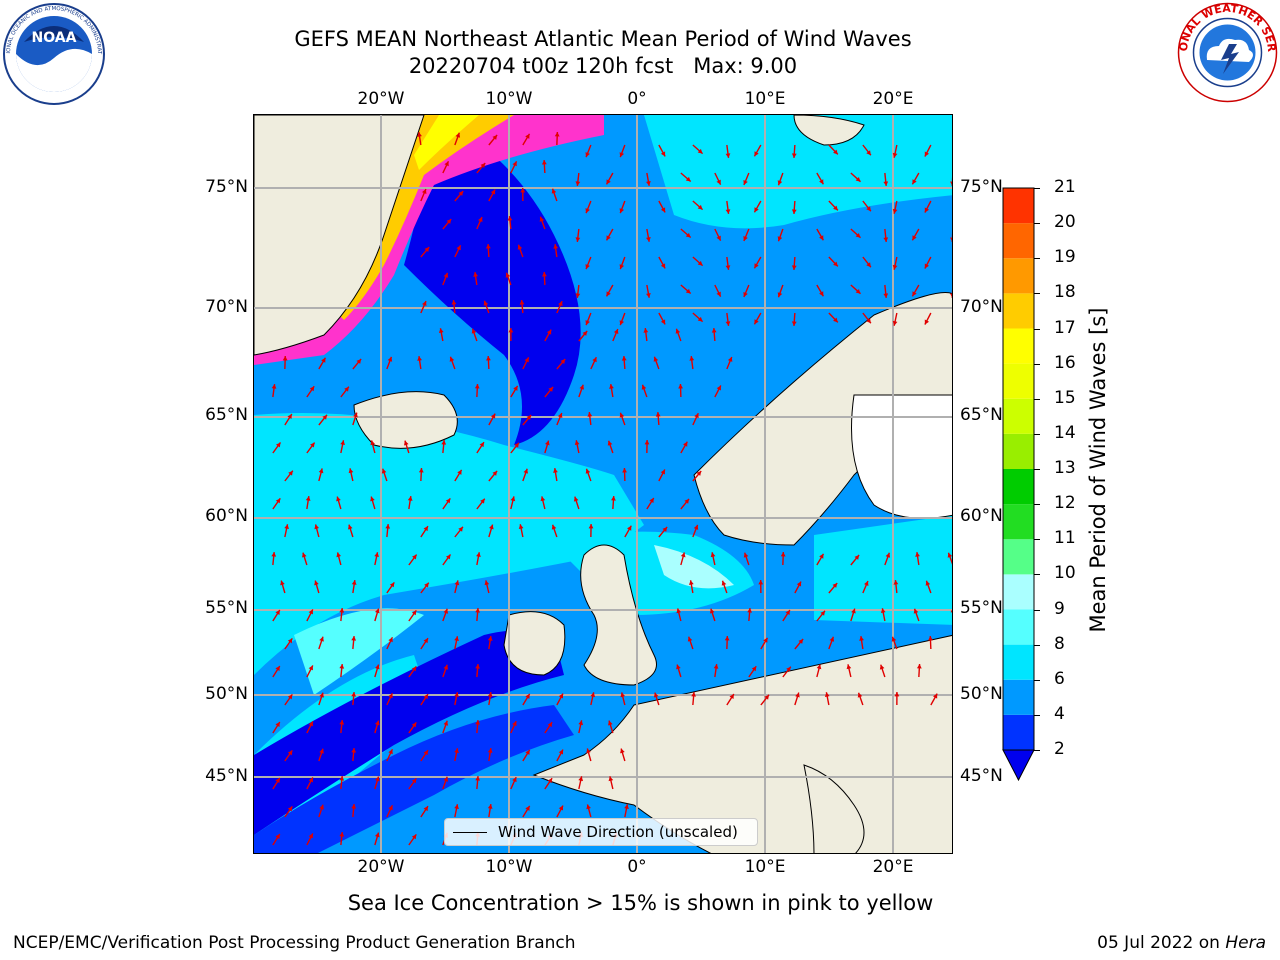 The width and height of the screenshot is (1280, 960). What do you see at coordinates (981, 776) in the screenshot?
I see `lat-label-right: 45°N` at bounding box center [981, 776].